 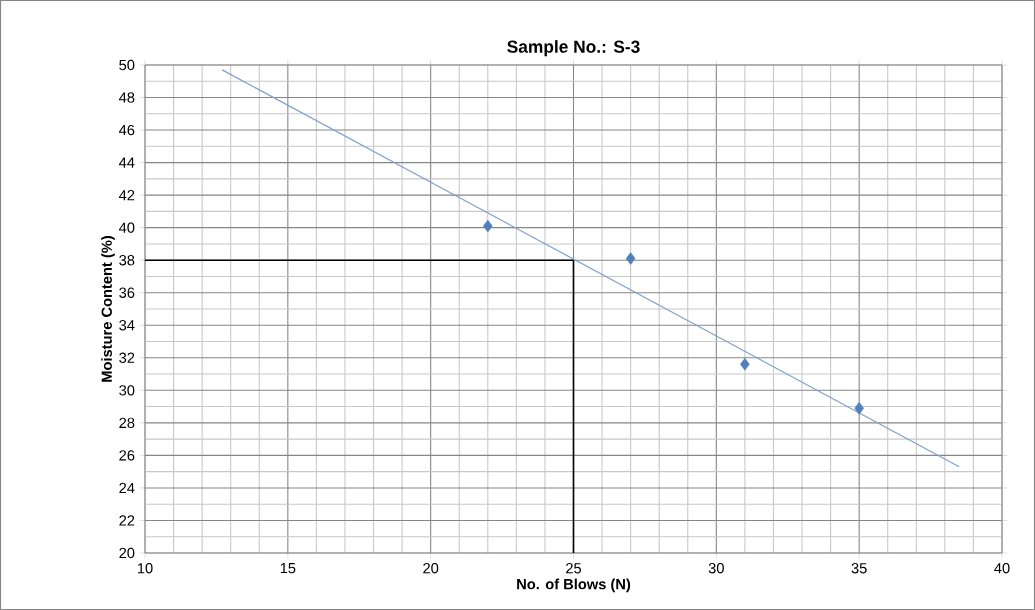 I want to click on y-tick-label: 42, so click(x=126, y=195).